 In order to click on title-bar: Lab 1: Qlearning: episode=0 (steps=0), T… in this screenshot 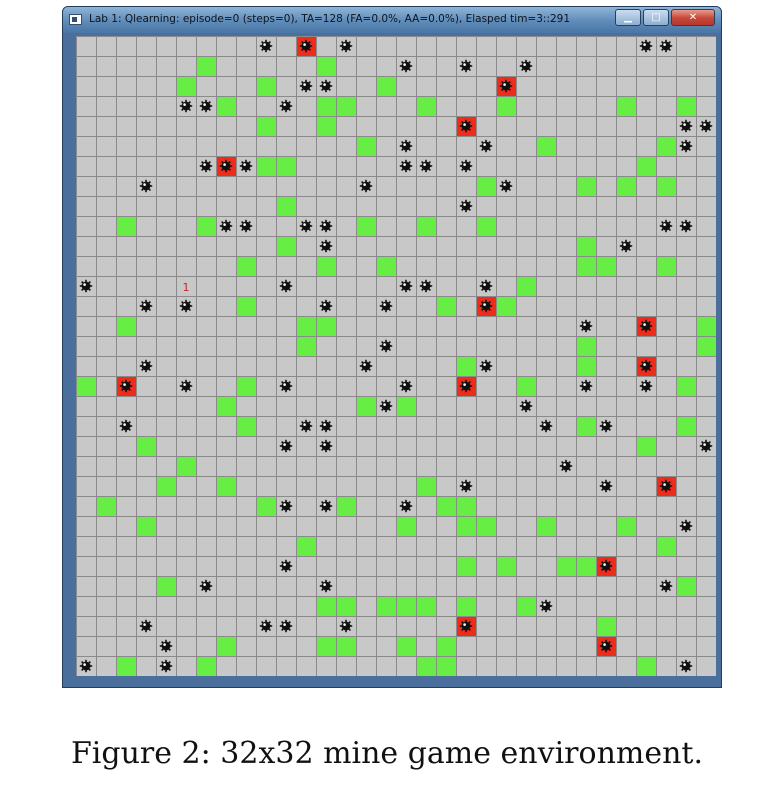, I will do `click(392, 20)`.